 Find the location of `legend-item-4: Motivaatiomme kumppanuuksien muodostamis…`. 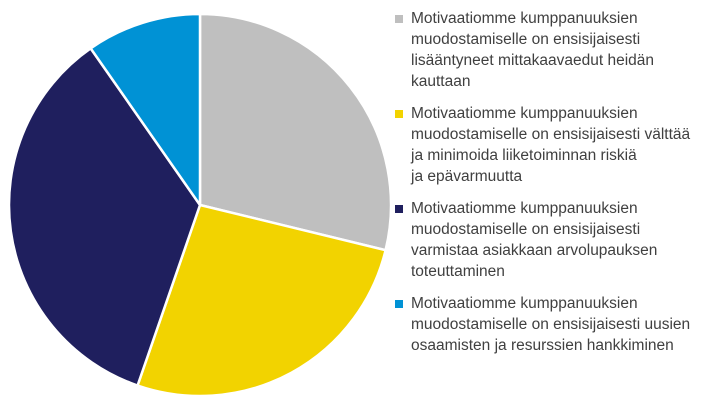

legend-item-4: Motivaatiomme kumppanuuksien muodostamis… is located at coordinates (558, 324).